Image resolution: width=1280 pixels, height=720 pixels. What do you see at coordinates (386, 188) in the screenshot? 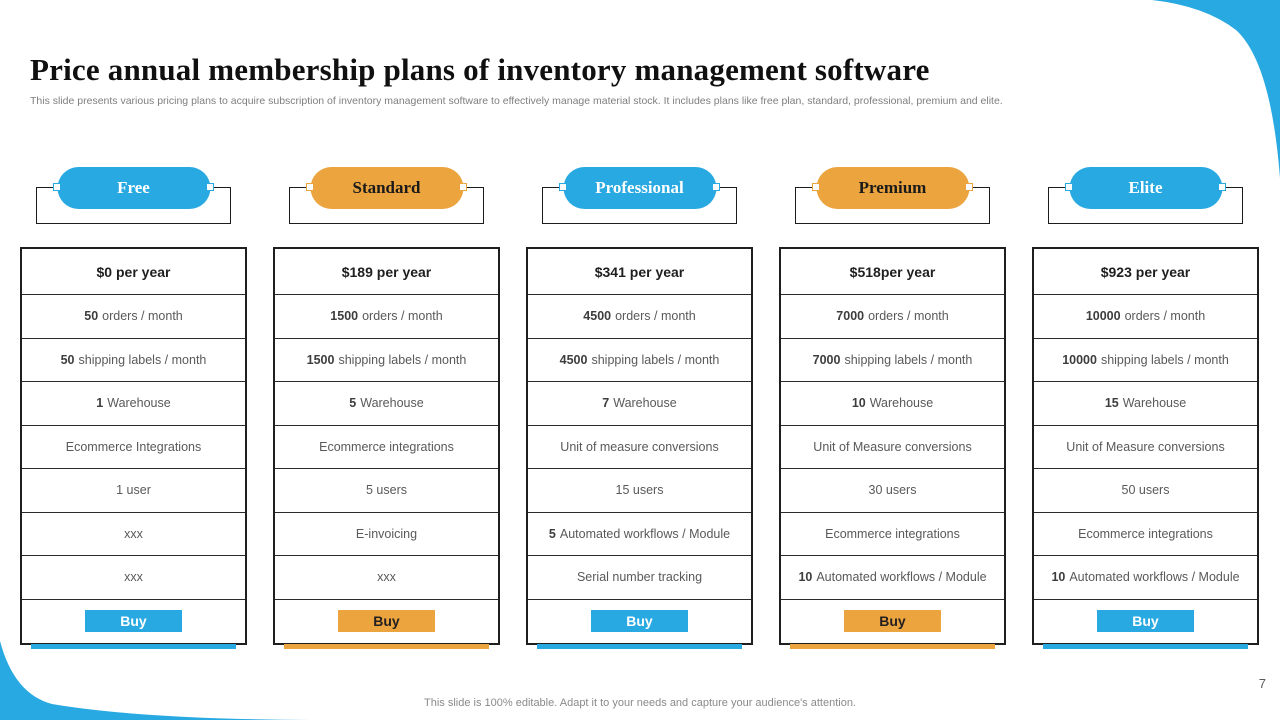
I see `plan-pill-standard: Standard` at bounding box center [386, 188].